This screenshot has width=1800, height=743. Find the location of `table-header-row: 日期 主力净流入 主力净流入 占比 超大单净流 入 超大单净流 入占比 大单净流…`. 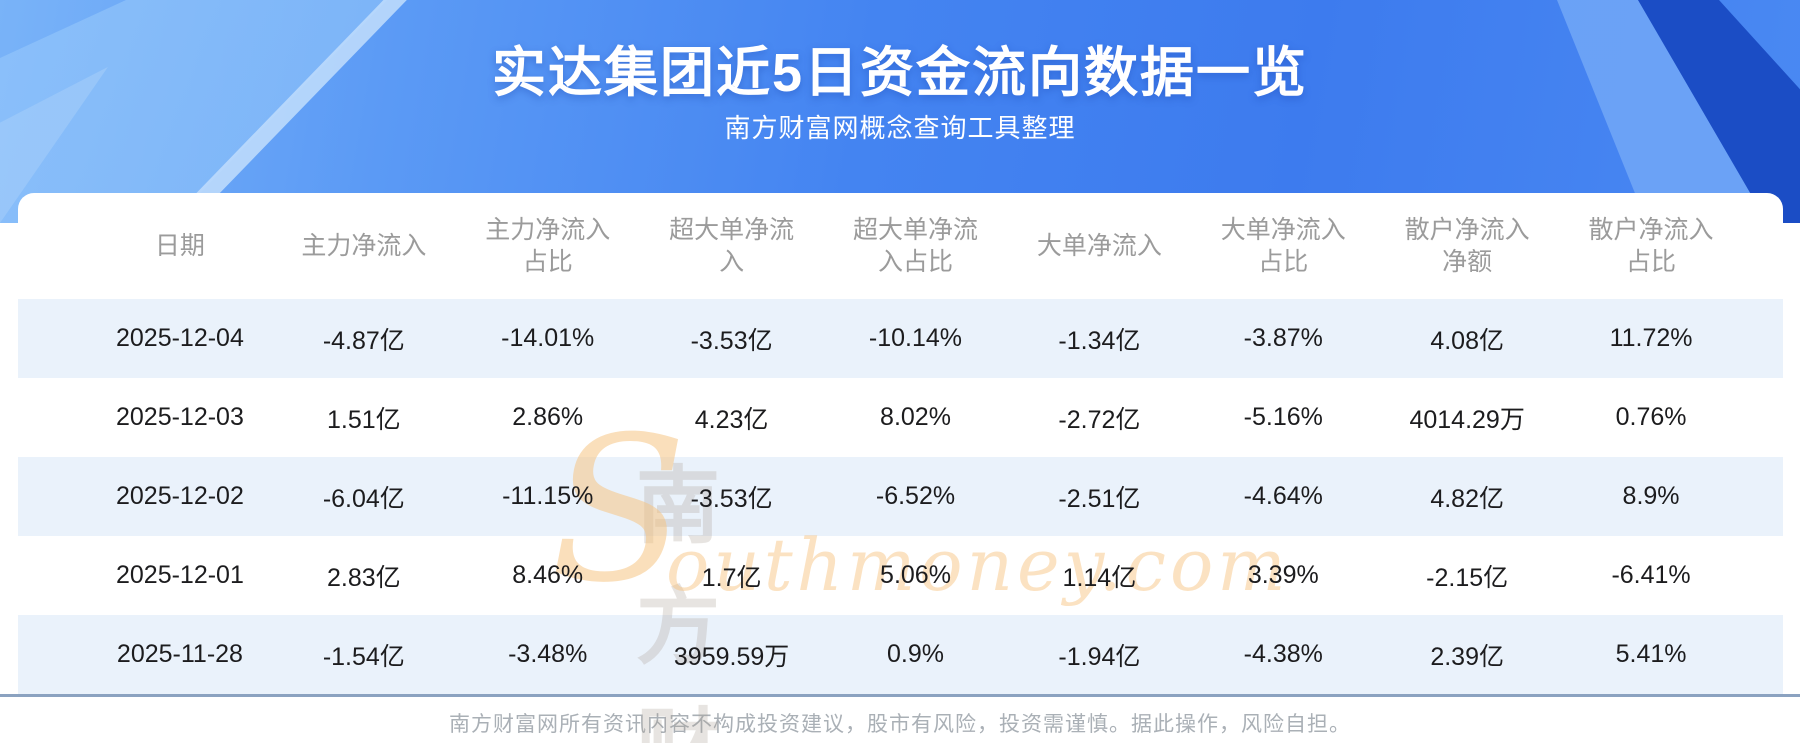

table-header-row: 日期 主力净流入 主力净流入 占比 超大单净流 入 超大单净流 入占比 大单净流… is located at coordinates (900, 246).